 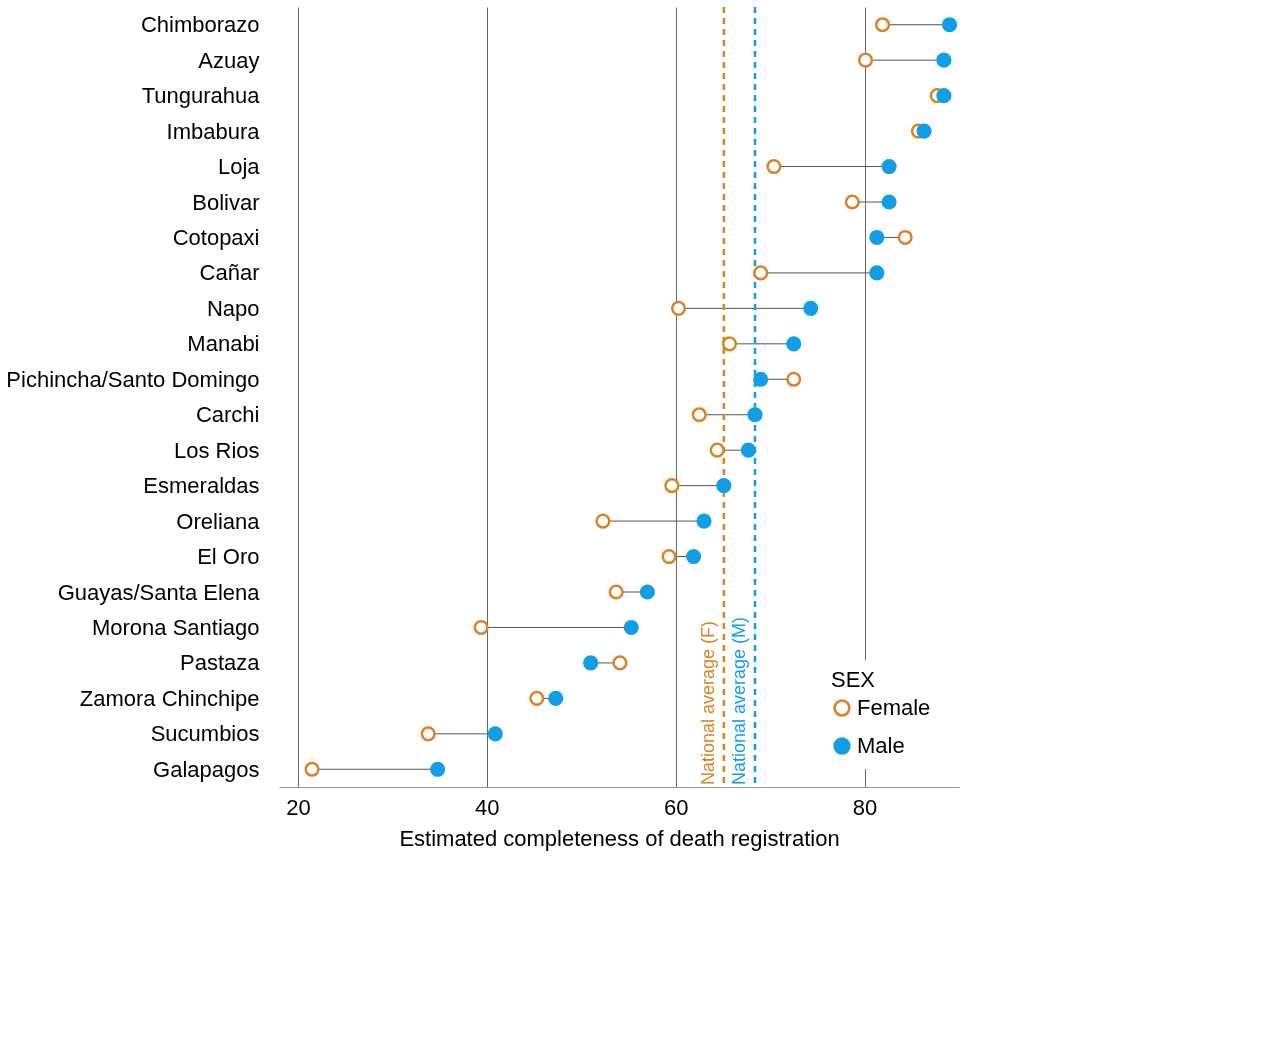 I want to click on ref-line-label: National average (F), so click(x=707, y=702).